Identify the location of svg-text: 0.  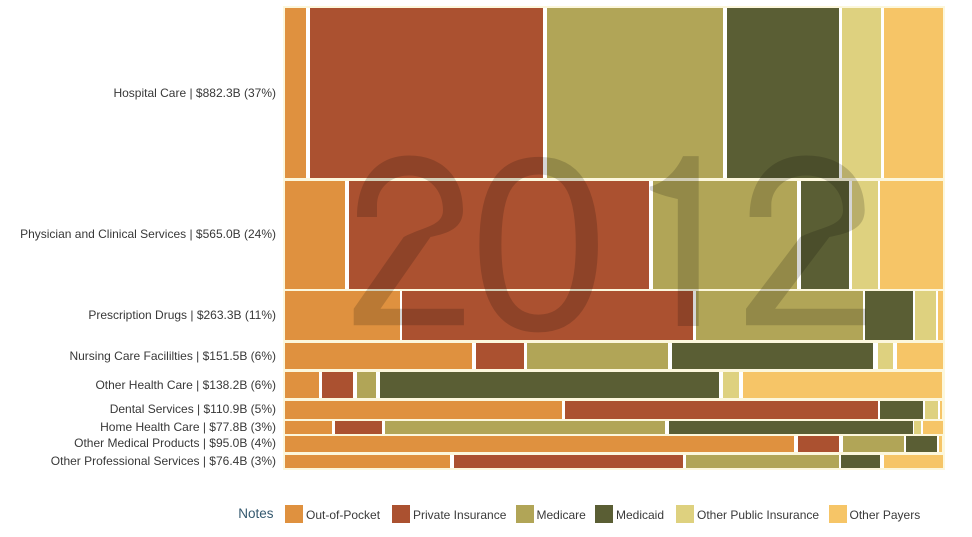
(539, 244).